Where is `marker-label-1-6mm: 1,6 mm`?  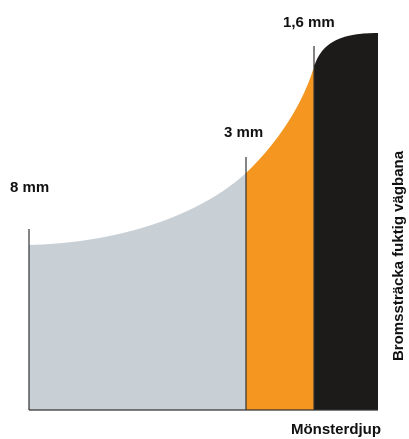 marker-label-1-6mm: 1,6 mm is located at coordinates (309, 22).